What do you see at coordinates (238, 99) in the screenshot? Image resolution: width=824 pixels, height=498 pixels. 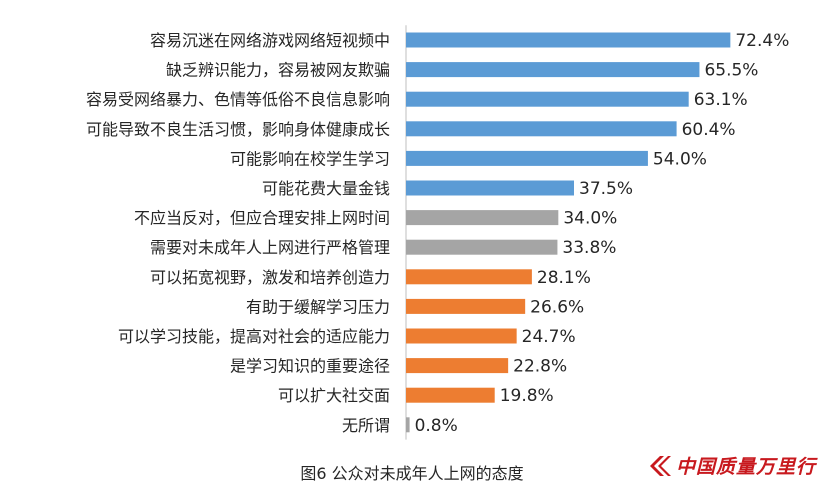 I see `category-label: 容易受网络暴力、色情等低俗不良信息影响` at bounding box center [238, 99].